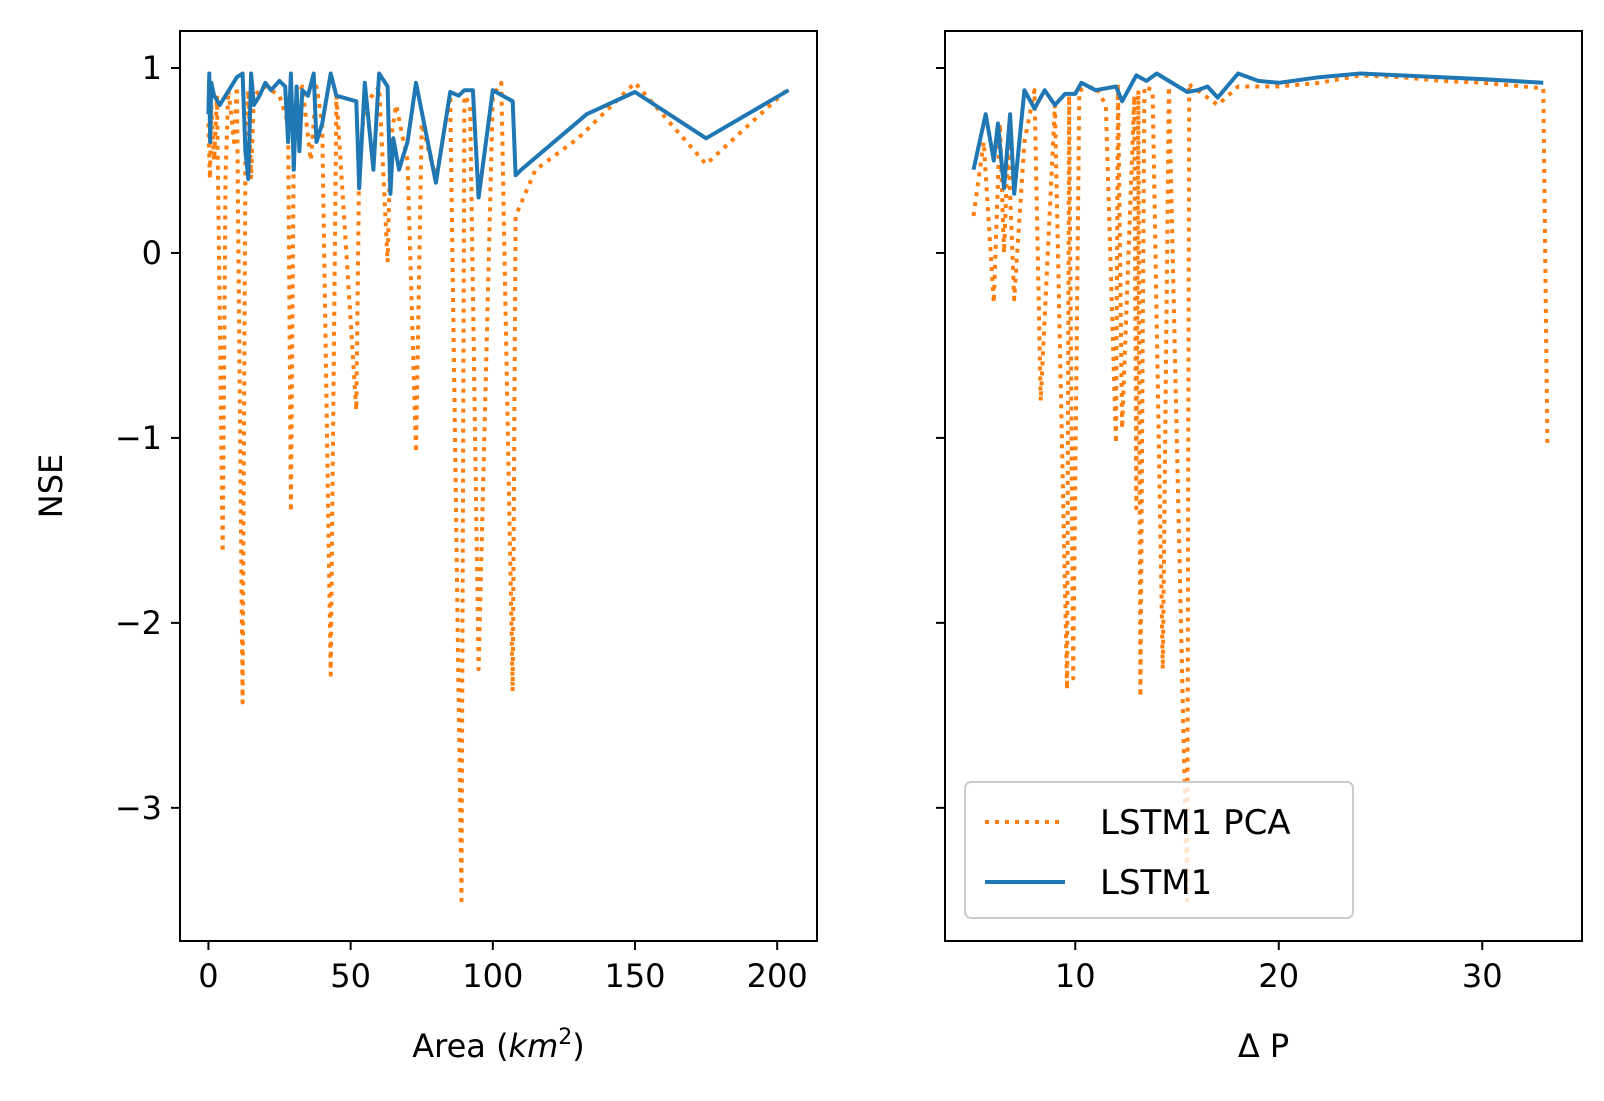 This screenshot has width=1604, height=1101. Describe the element at coordinates (498, 1045) in the screenshot. I see `left-x-axis-label: Area (km2)` at that location.